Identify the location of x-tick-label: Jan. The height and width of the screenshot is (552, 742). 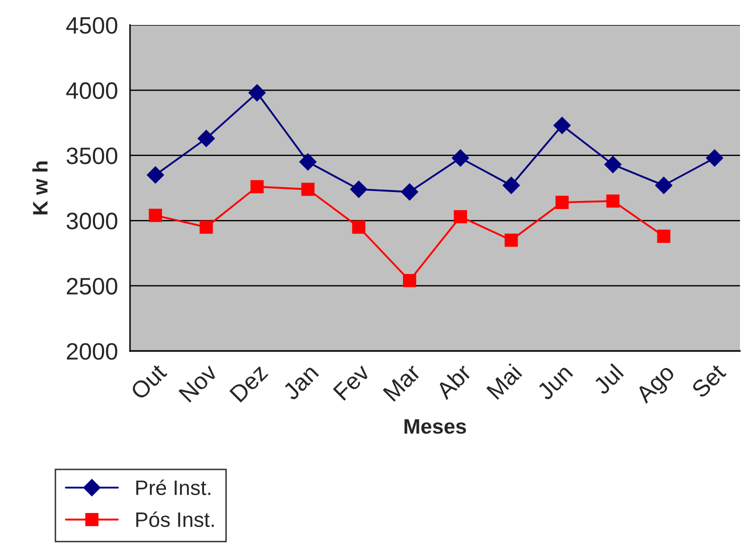
(301, 383).